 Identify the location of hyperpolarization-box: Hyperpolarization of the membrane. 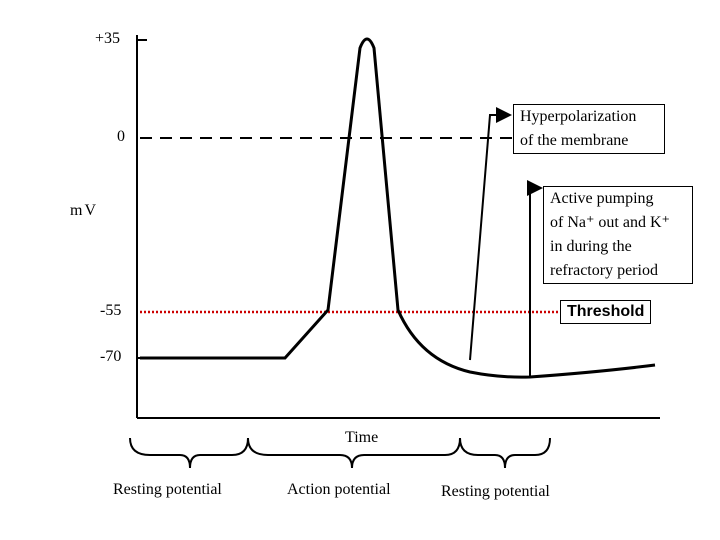
(589, 129).